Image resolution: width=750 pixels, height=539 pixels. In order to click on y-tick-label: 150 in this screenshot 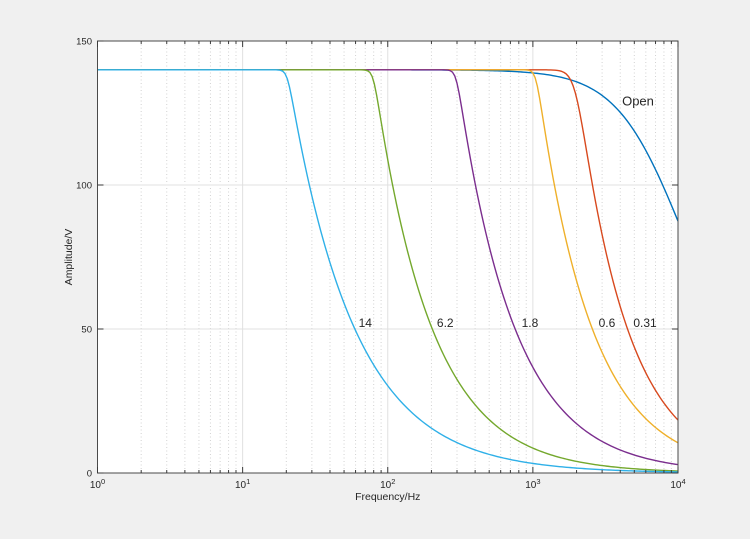, I will do `click(84, 42)`.